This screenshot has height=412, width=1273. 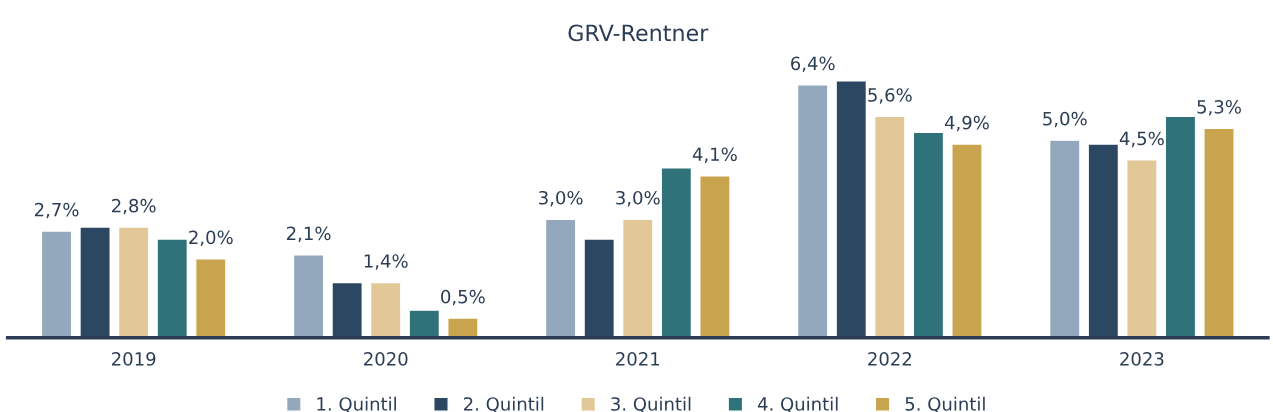 I want to click on x-tick-label: 2021, so click(x=638, y=359).